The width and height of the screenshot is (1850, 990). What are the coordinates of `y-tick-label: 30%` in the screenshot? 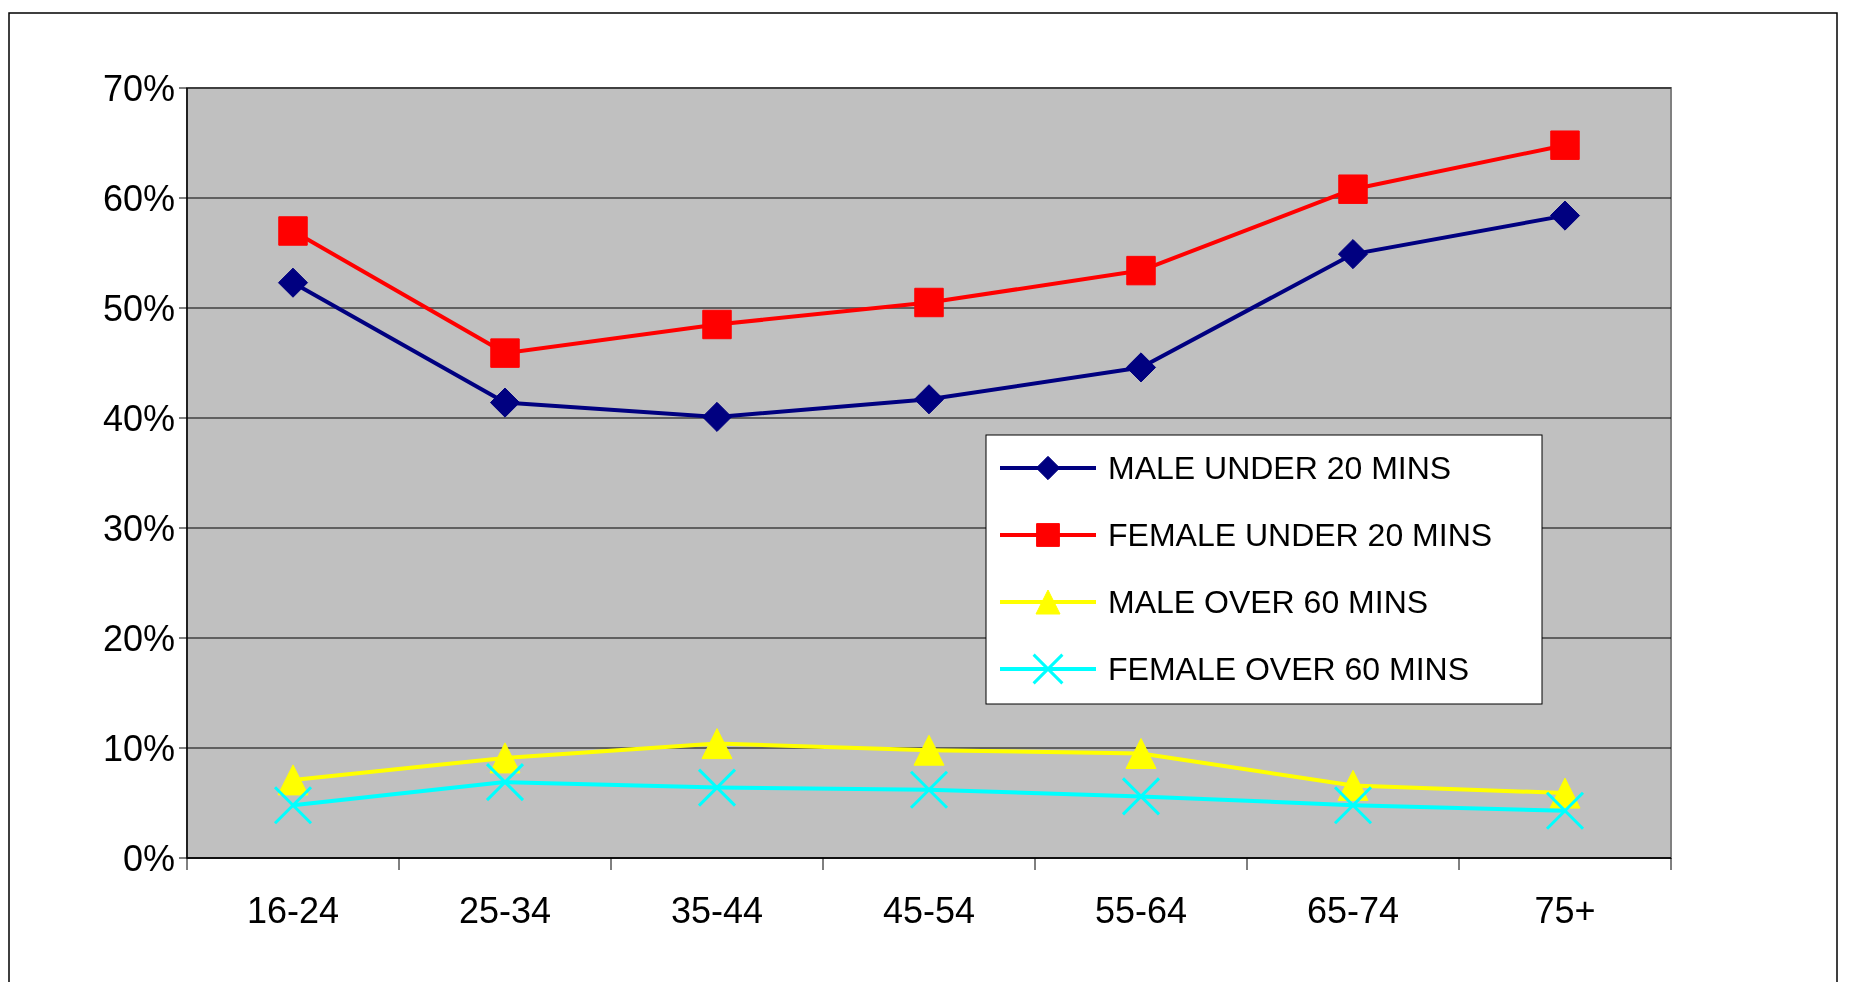 It's located at (138, 528).